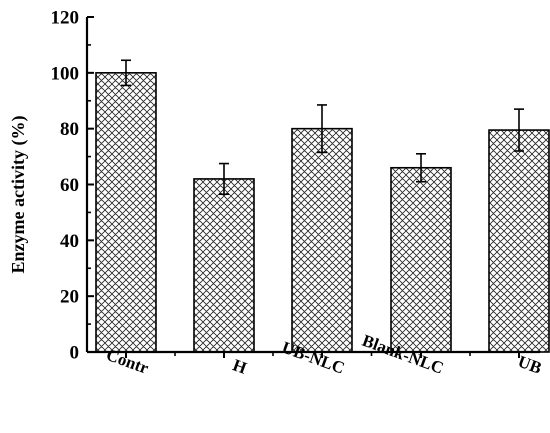  Describe the element at coordinates (126, 212) in the screenshot. I see `bar-contr` at that location.